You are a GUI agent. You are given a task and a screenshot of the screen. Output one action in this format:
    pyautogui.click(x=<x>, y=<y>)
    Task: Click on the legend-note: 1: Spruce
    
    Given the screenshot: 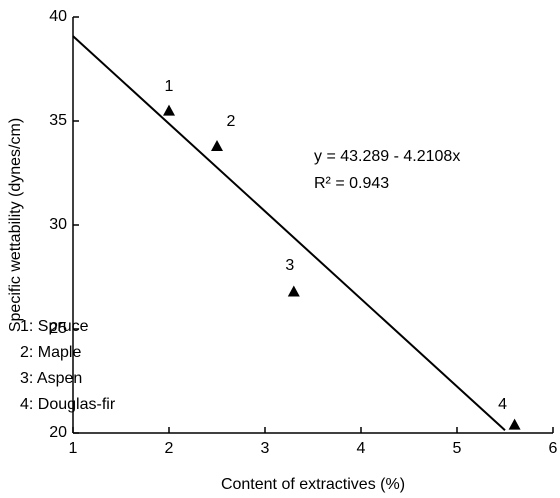 What is the action you would take?
    pyautogui.click(x=54, y=326)
    